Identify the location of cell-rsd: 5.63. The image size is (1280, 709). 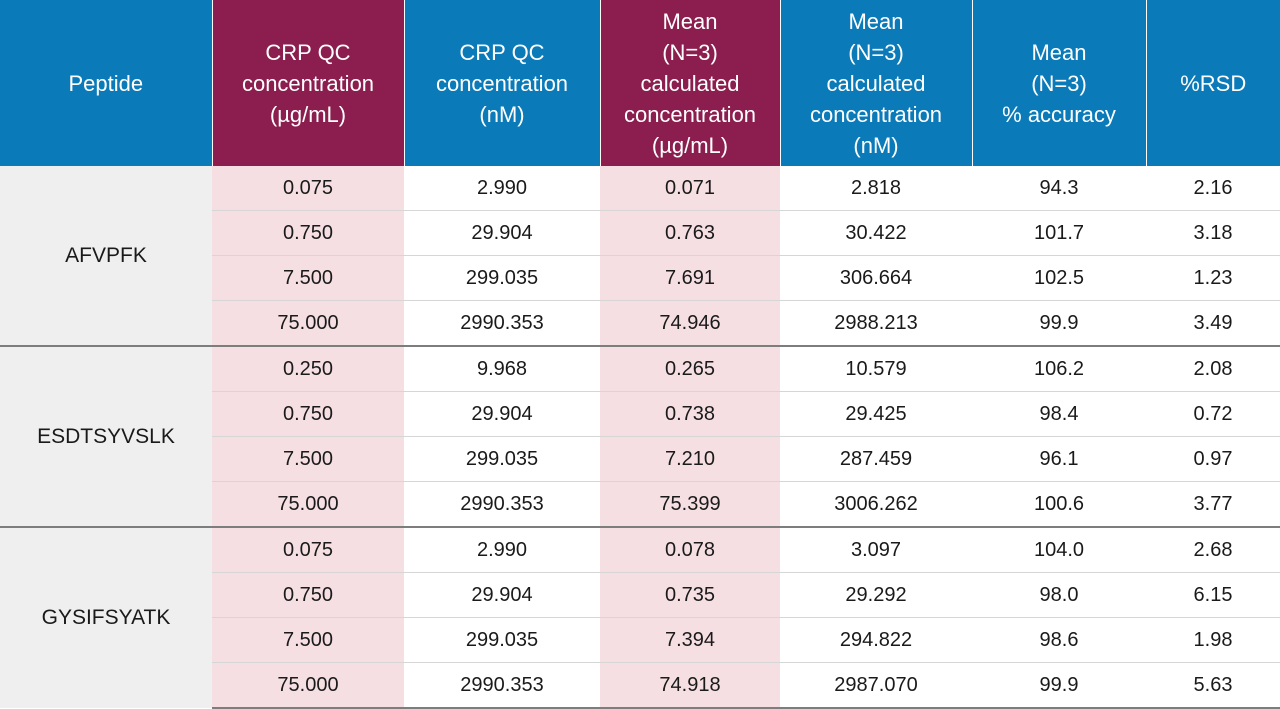
(1213, 685).